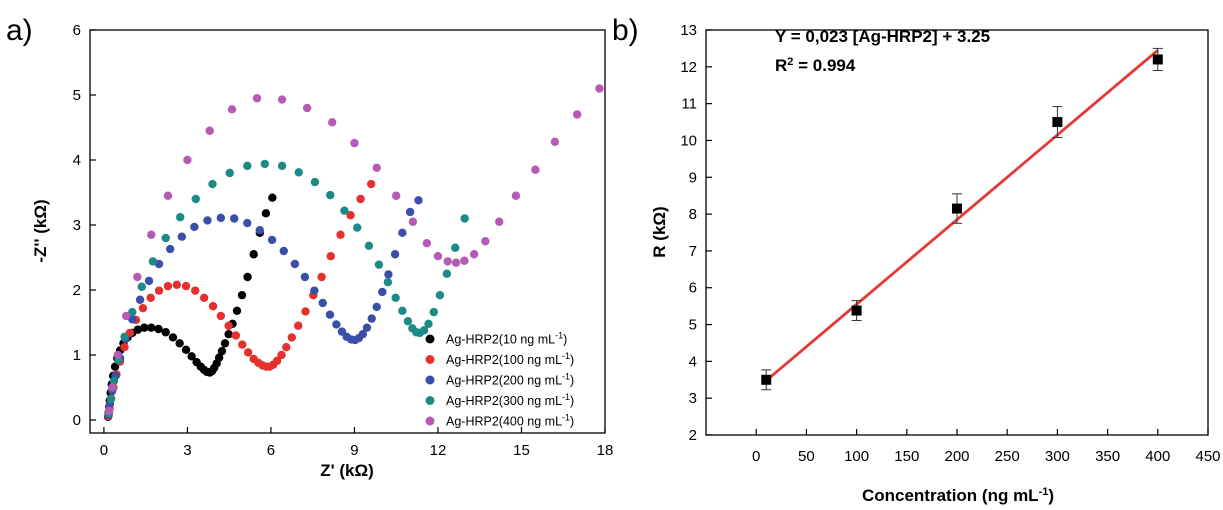 The width and height of the screenshot is (1223, 510). Describe the element at coordinates (1044, 492) in the screenshot. I see `panel-b-x-axis-title-sup: -1` at that location.